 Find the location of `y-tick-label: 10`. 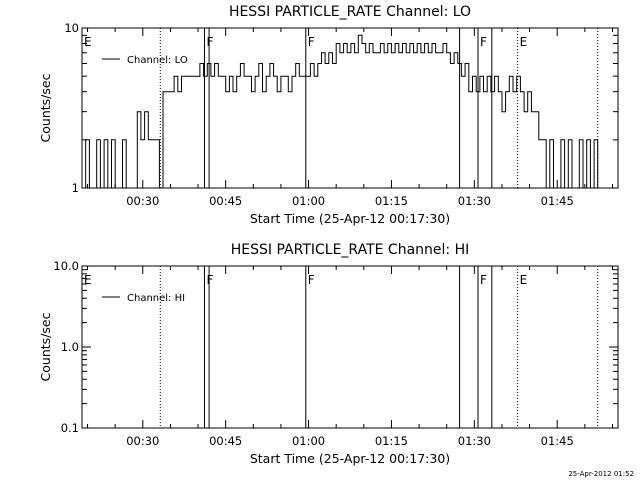

y-tick-label: 10 is located at coordinates (71, 28).